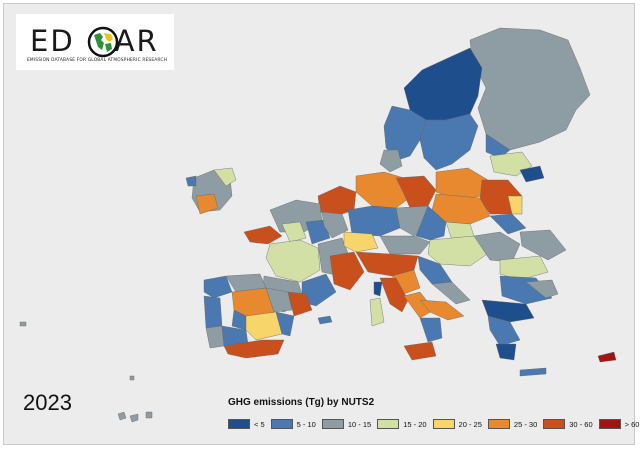 The image size is (640, 450). I want to click on region-bulgaria-south, so click(542, 289).